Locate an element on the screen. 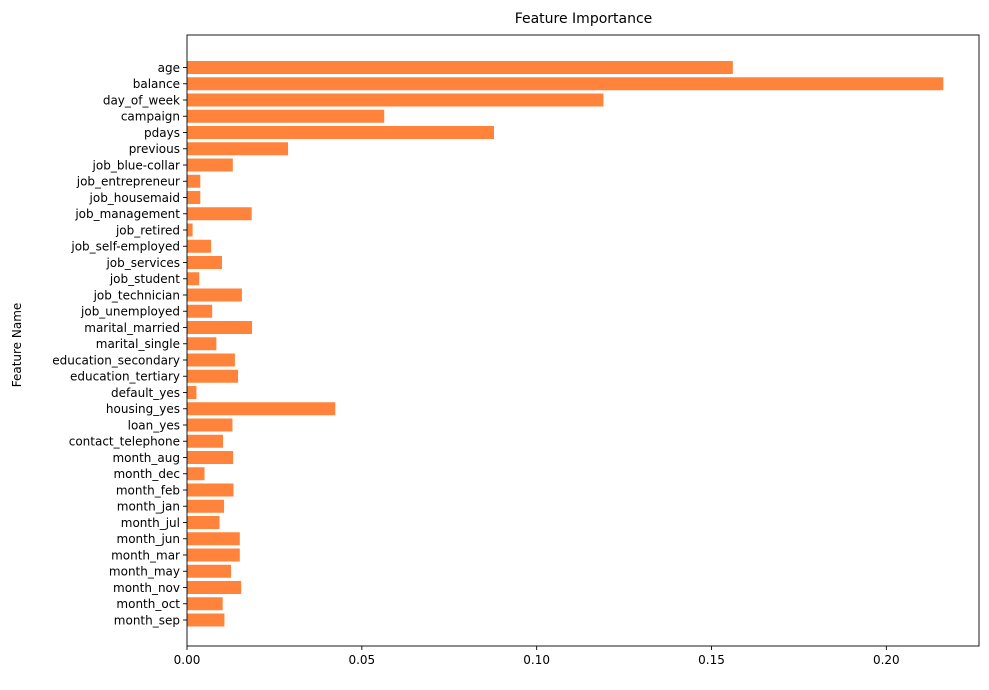 The image size is (989, 690). y-tick-label: month_dec is located at coordinates (146, 474).